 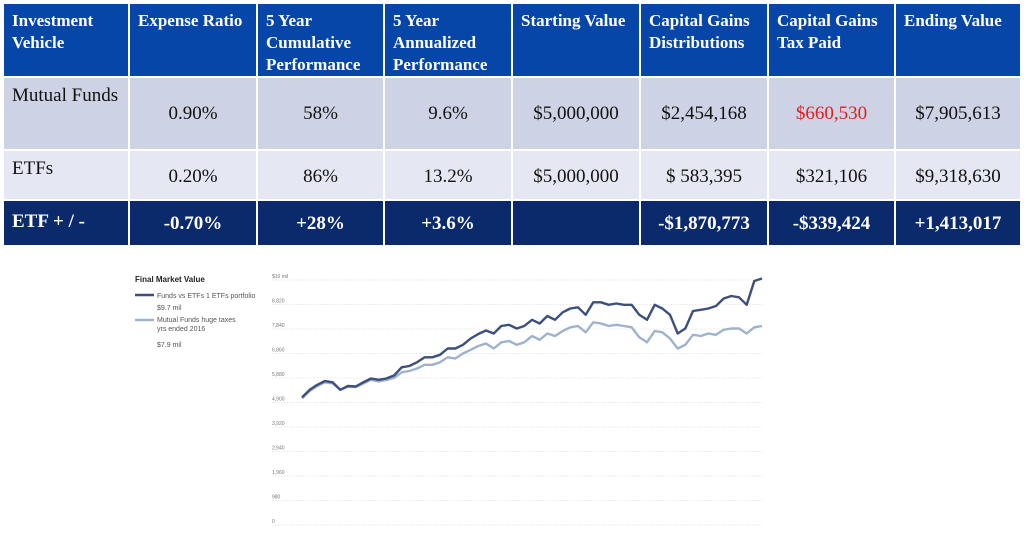 What do you see at coordinates (278, 302) in the screenshot?
I see `y-tick-label: 8,820` at bounding box center [278, 302].